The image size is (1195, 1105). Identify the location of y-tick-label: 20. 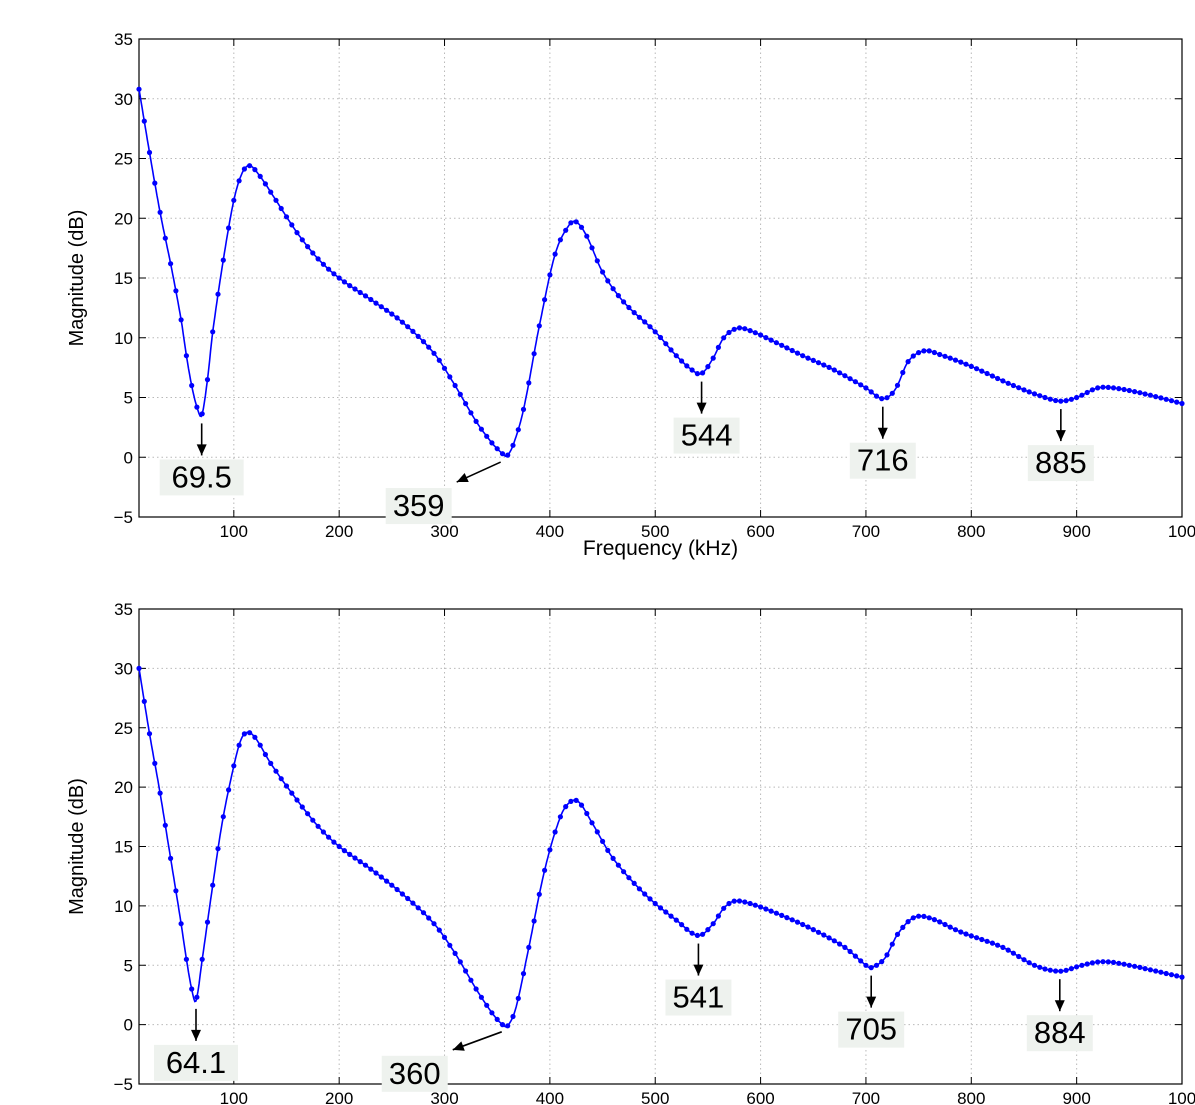
(123, 787).